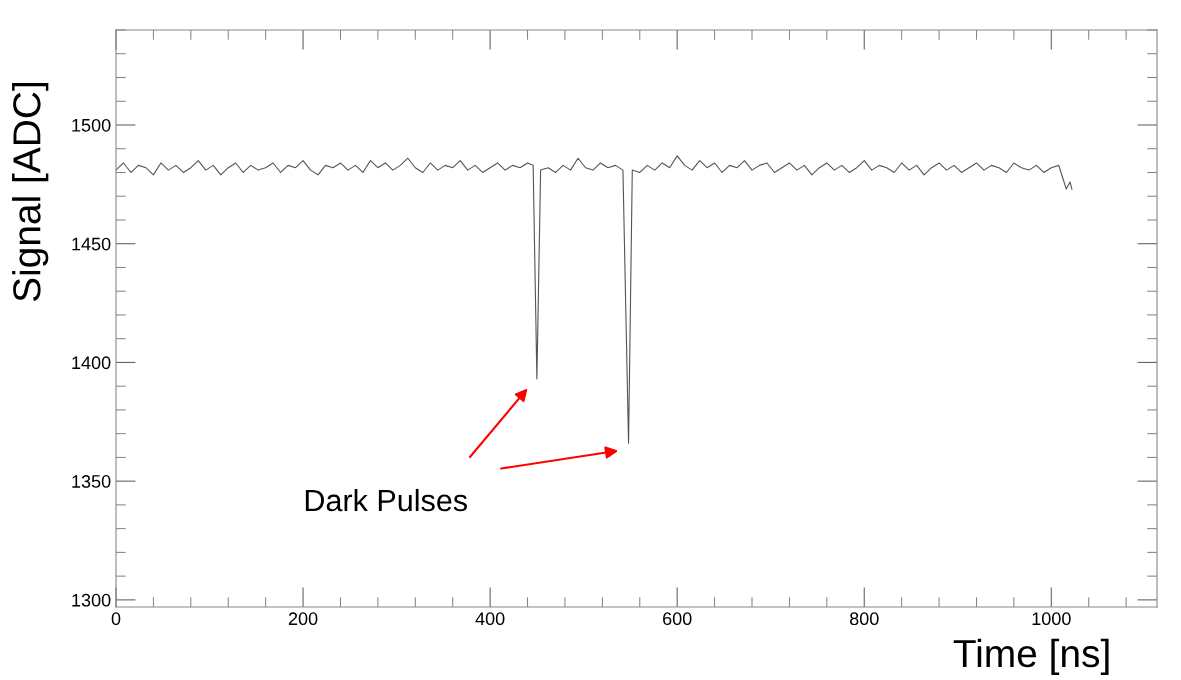  I want to click on y-tick-label: 1350, so click(91, 481).